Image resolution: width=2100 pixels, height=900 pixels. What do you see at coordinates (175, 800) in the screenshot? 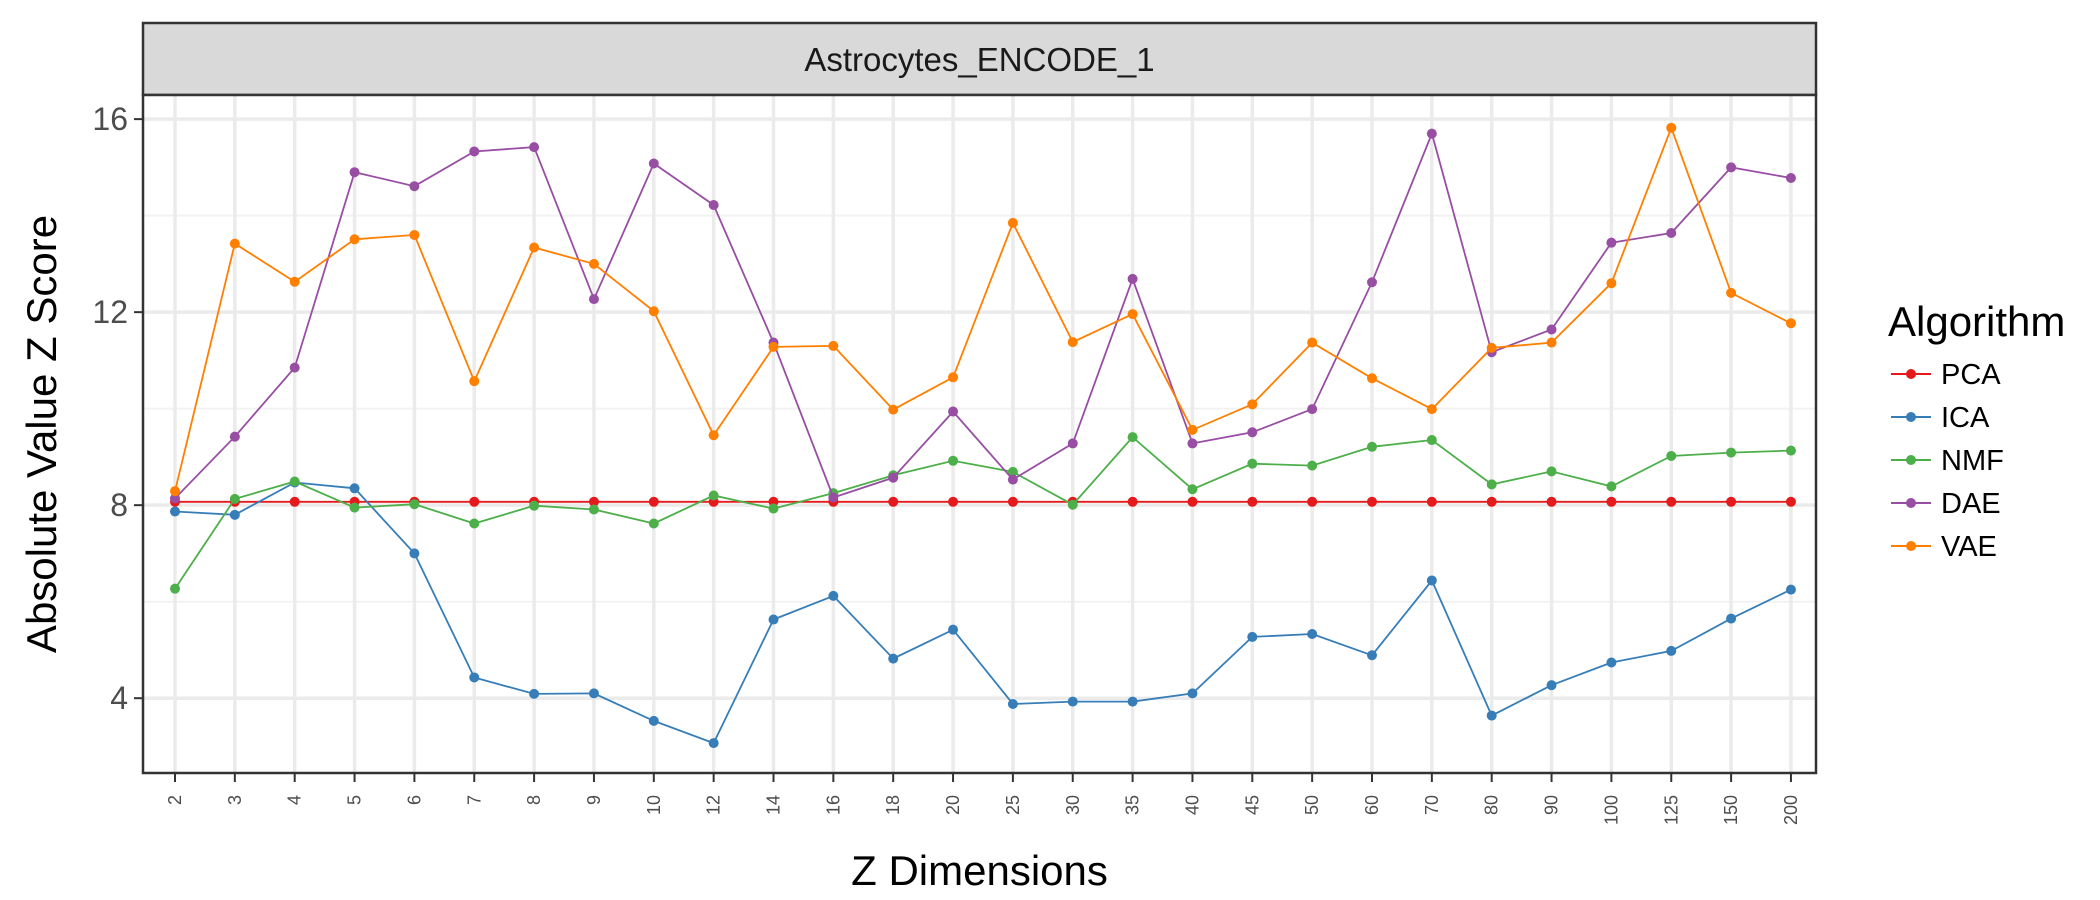
I see `x-tick-label: 2` at bounding box center [175, 800].